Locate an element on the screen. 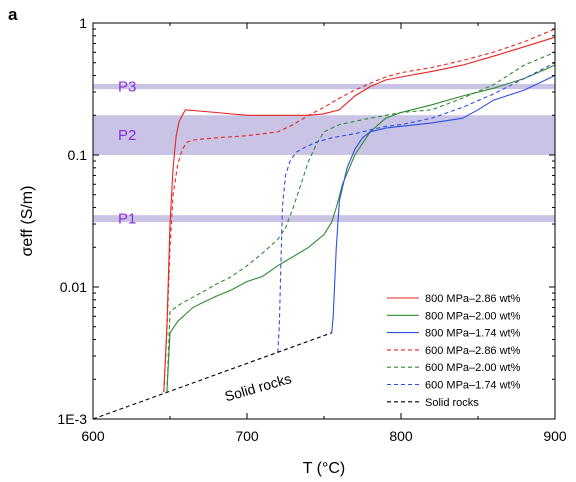  legend-entry-label: 600 MPa–2.00 wt% is located at coordinates (473, 368).